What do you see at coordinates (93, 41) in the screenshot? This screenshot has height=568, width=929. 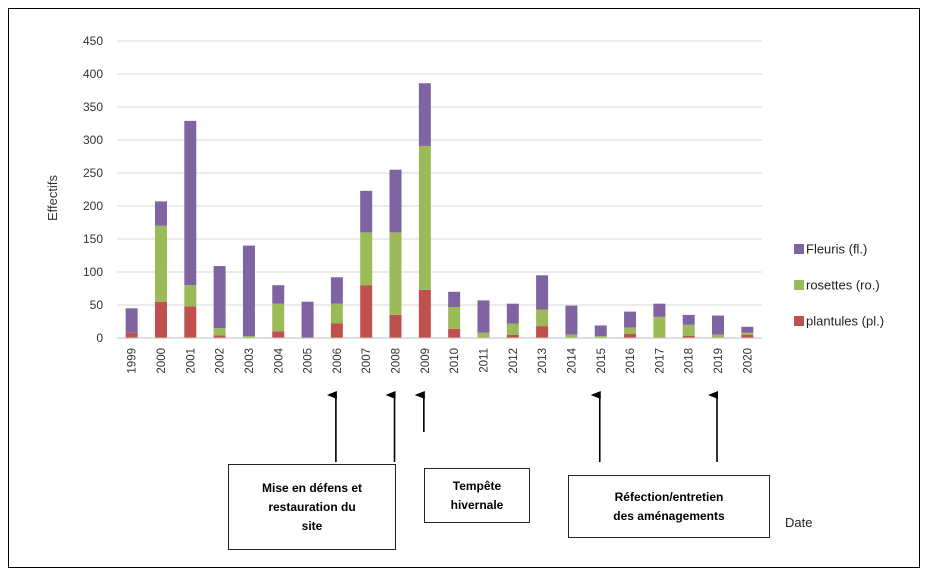 I see `y-tick-label: 450` at bounding box center [93, 41].